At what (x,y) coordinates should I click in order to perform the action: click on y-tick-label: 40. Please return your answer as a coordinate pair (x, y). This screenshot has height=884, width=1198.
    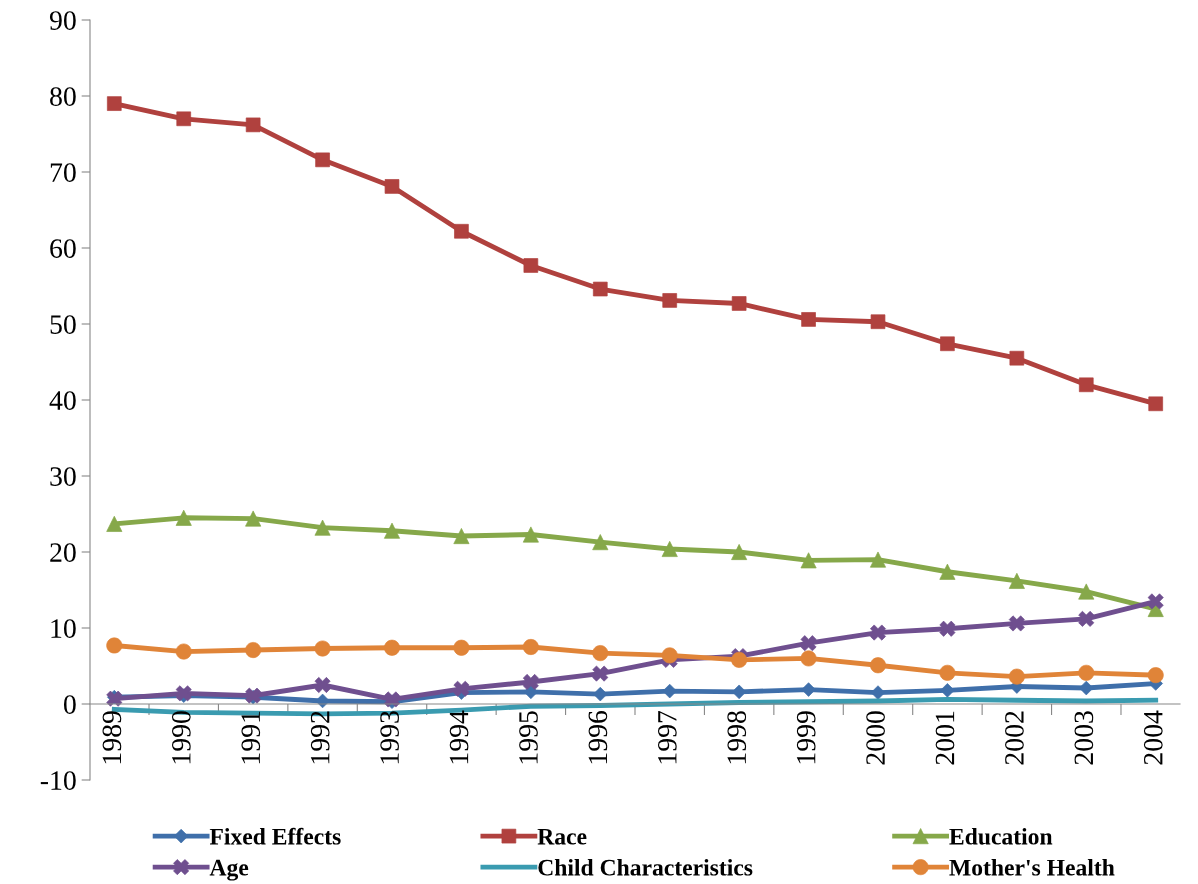
    Looking at the image, I should click on (62, 400).